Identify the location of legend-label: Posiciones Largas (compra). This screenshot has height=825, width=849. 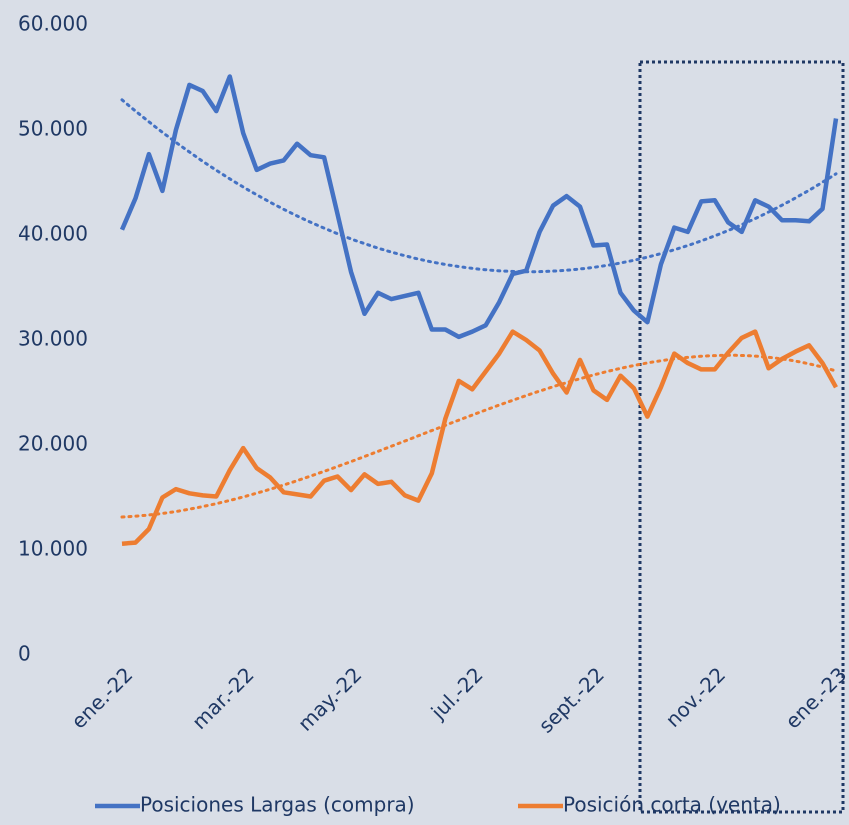
(277, 805).